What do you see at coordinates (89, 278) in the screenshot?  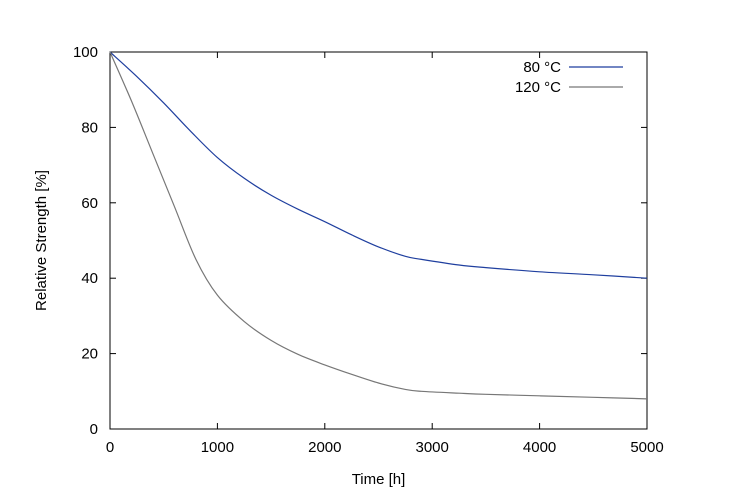 I see `y-tick-label: 40` at bounding box center [89, 278].